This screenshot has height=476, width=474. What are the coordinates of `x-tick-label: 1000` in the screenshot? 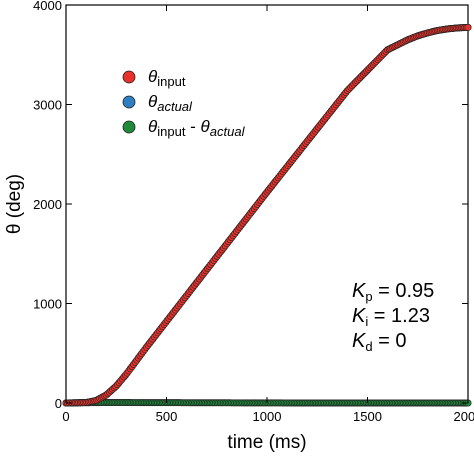 It's located at (267, 416).